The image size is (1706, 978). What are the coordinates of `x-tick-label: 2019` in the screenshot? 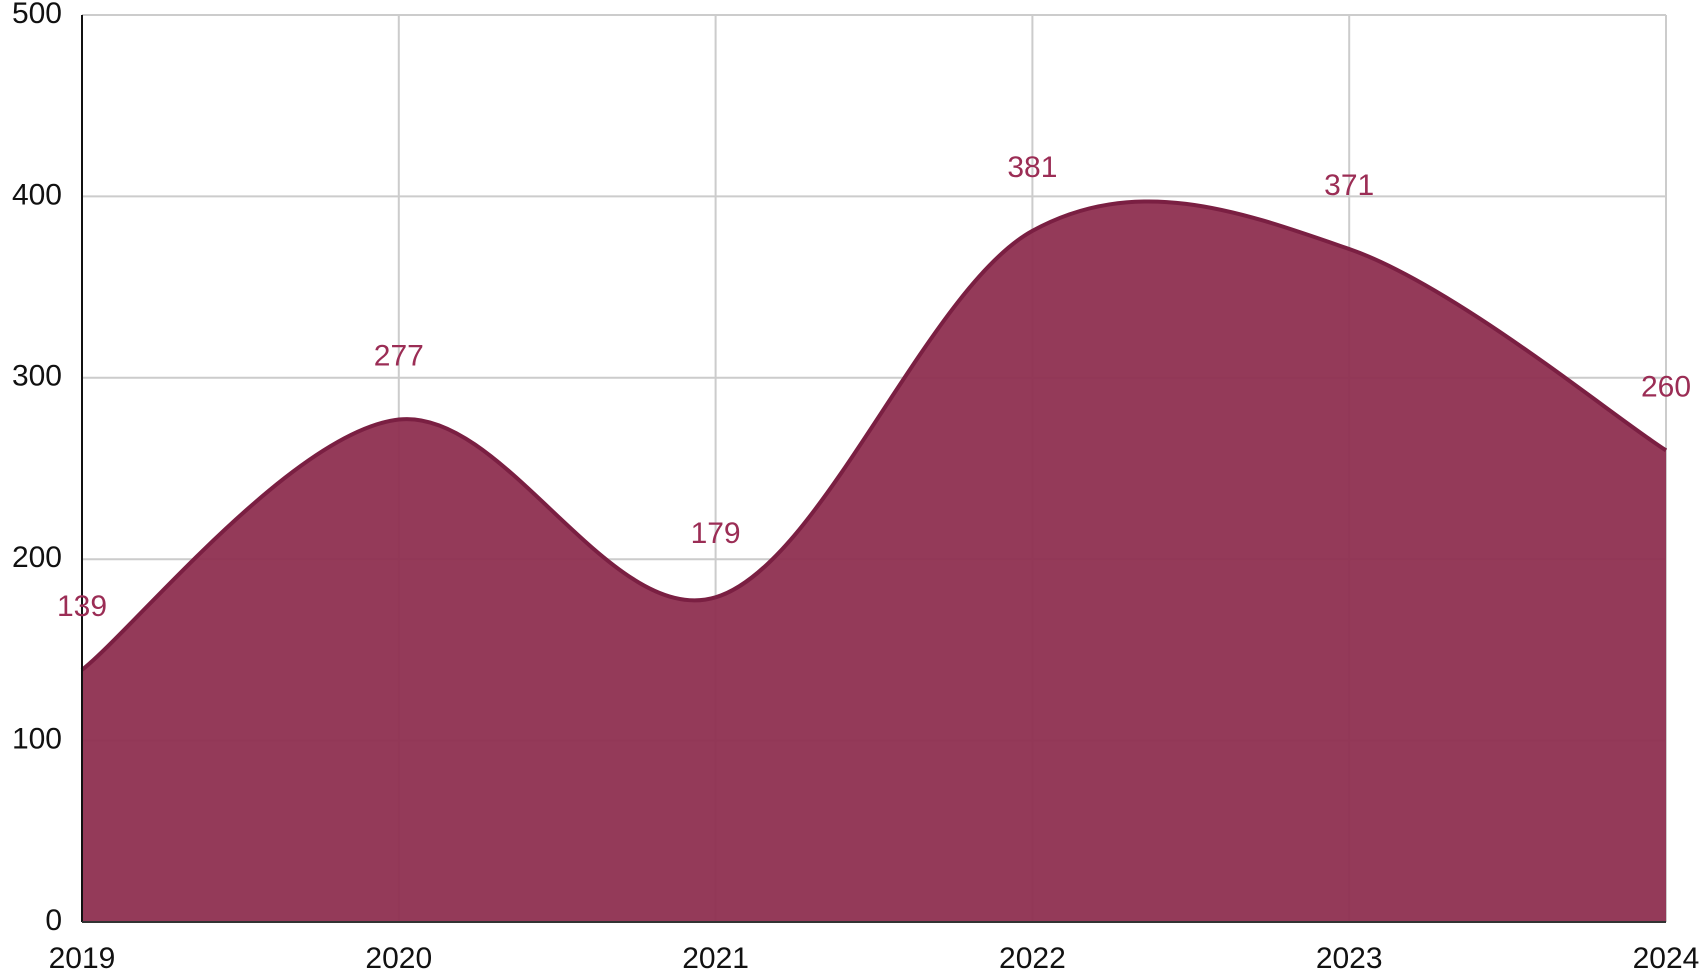 It's located at (82, 958).